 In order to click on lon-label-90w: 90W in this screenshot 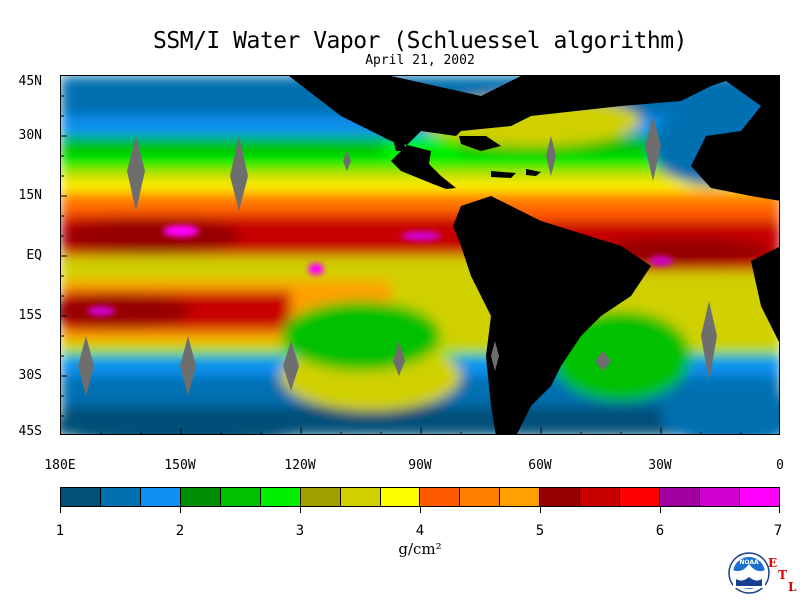, I will do `click(420, 465)`.